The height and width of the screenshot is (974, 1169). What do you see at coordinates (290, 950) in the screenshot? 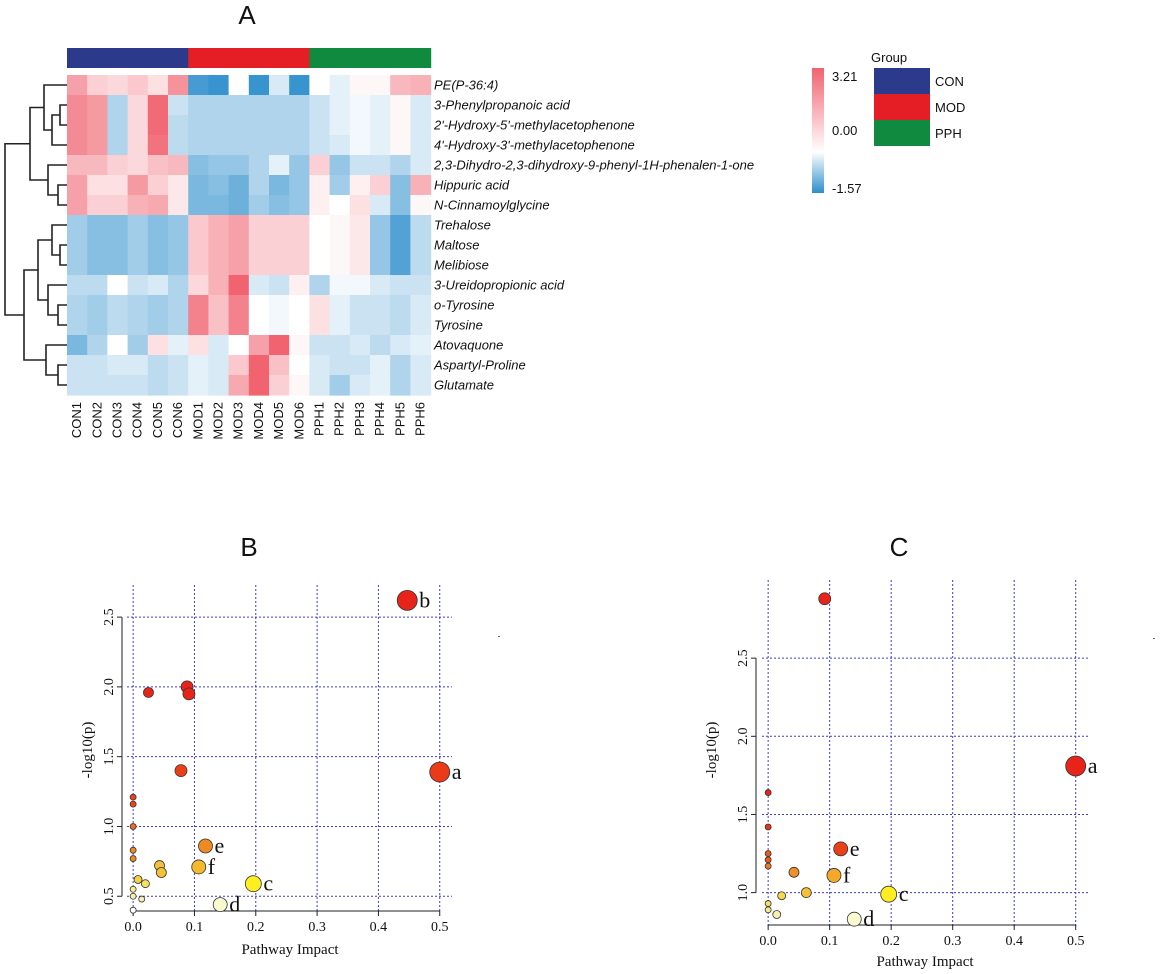
I see `plot-b-xlabel: Pathway Impact` at bounding box center [290, 950].